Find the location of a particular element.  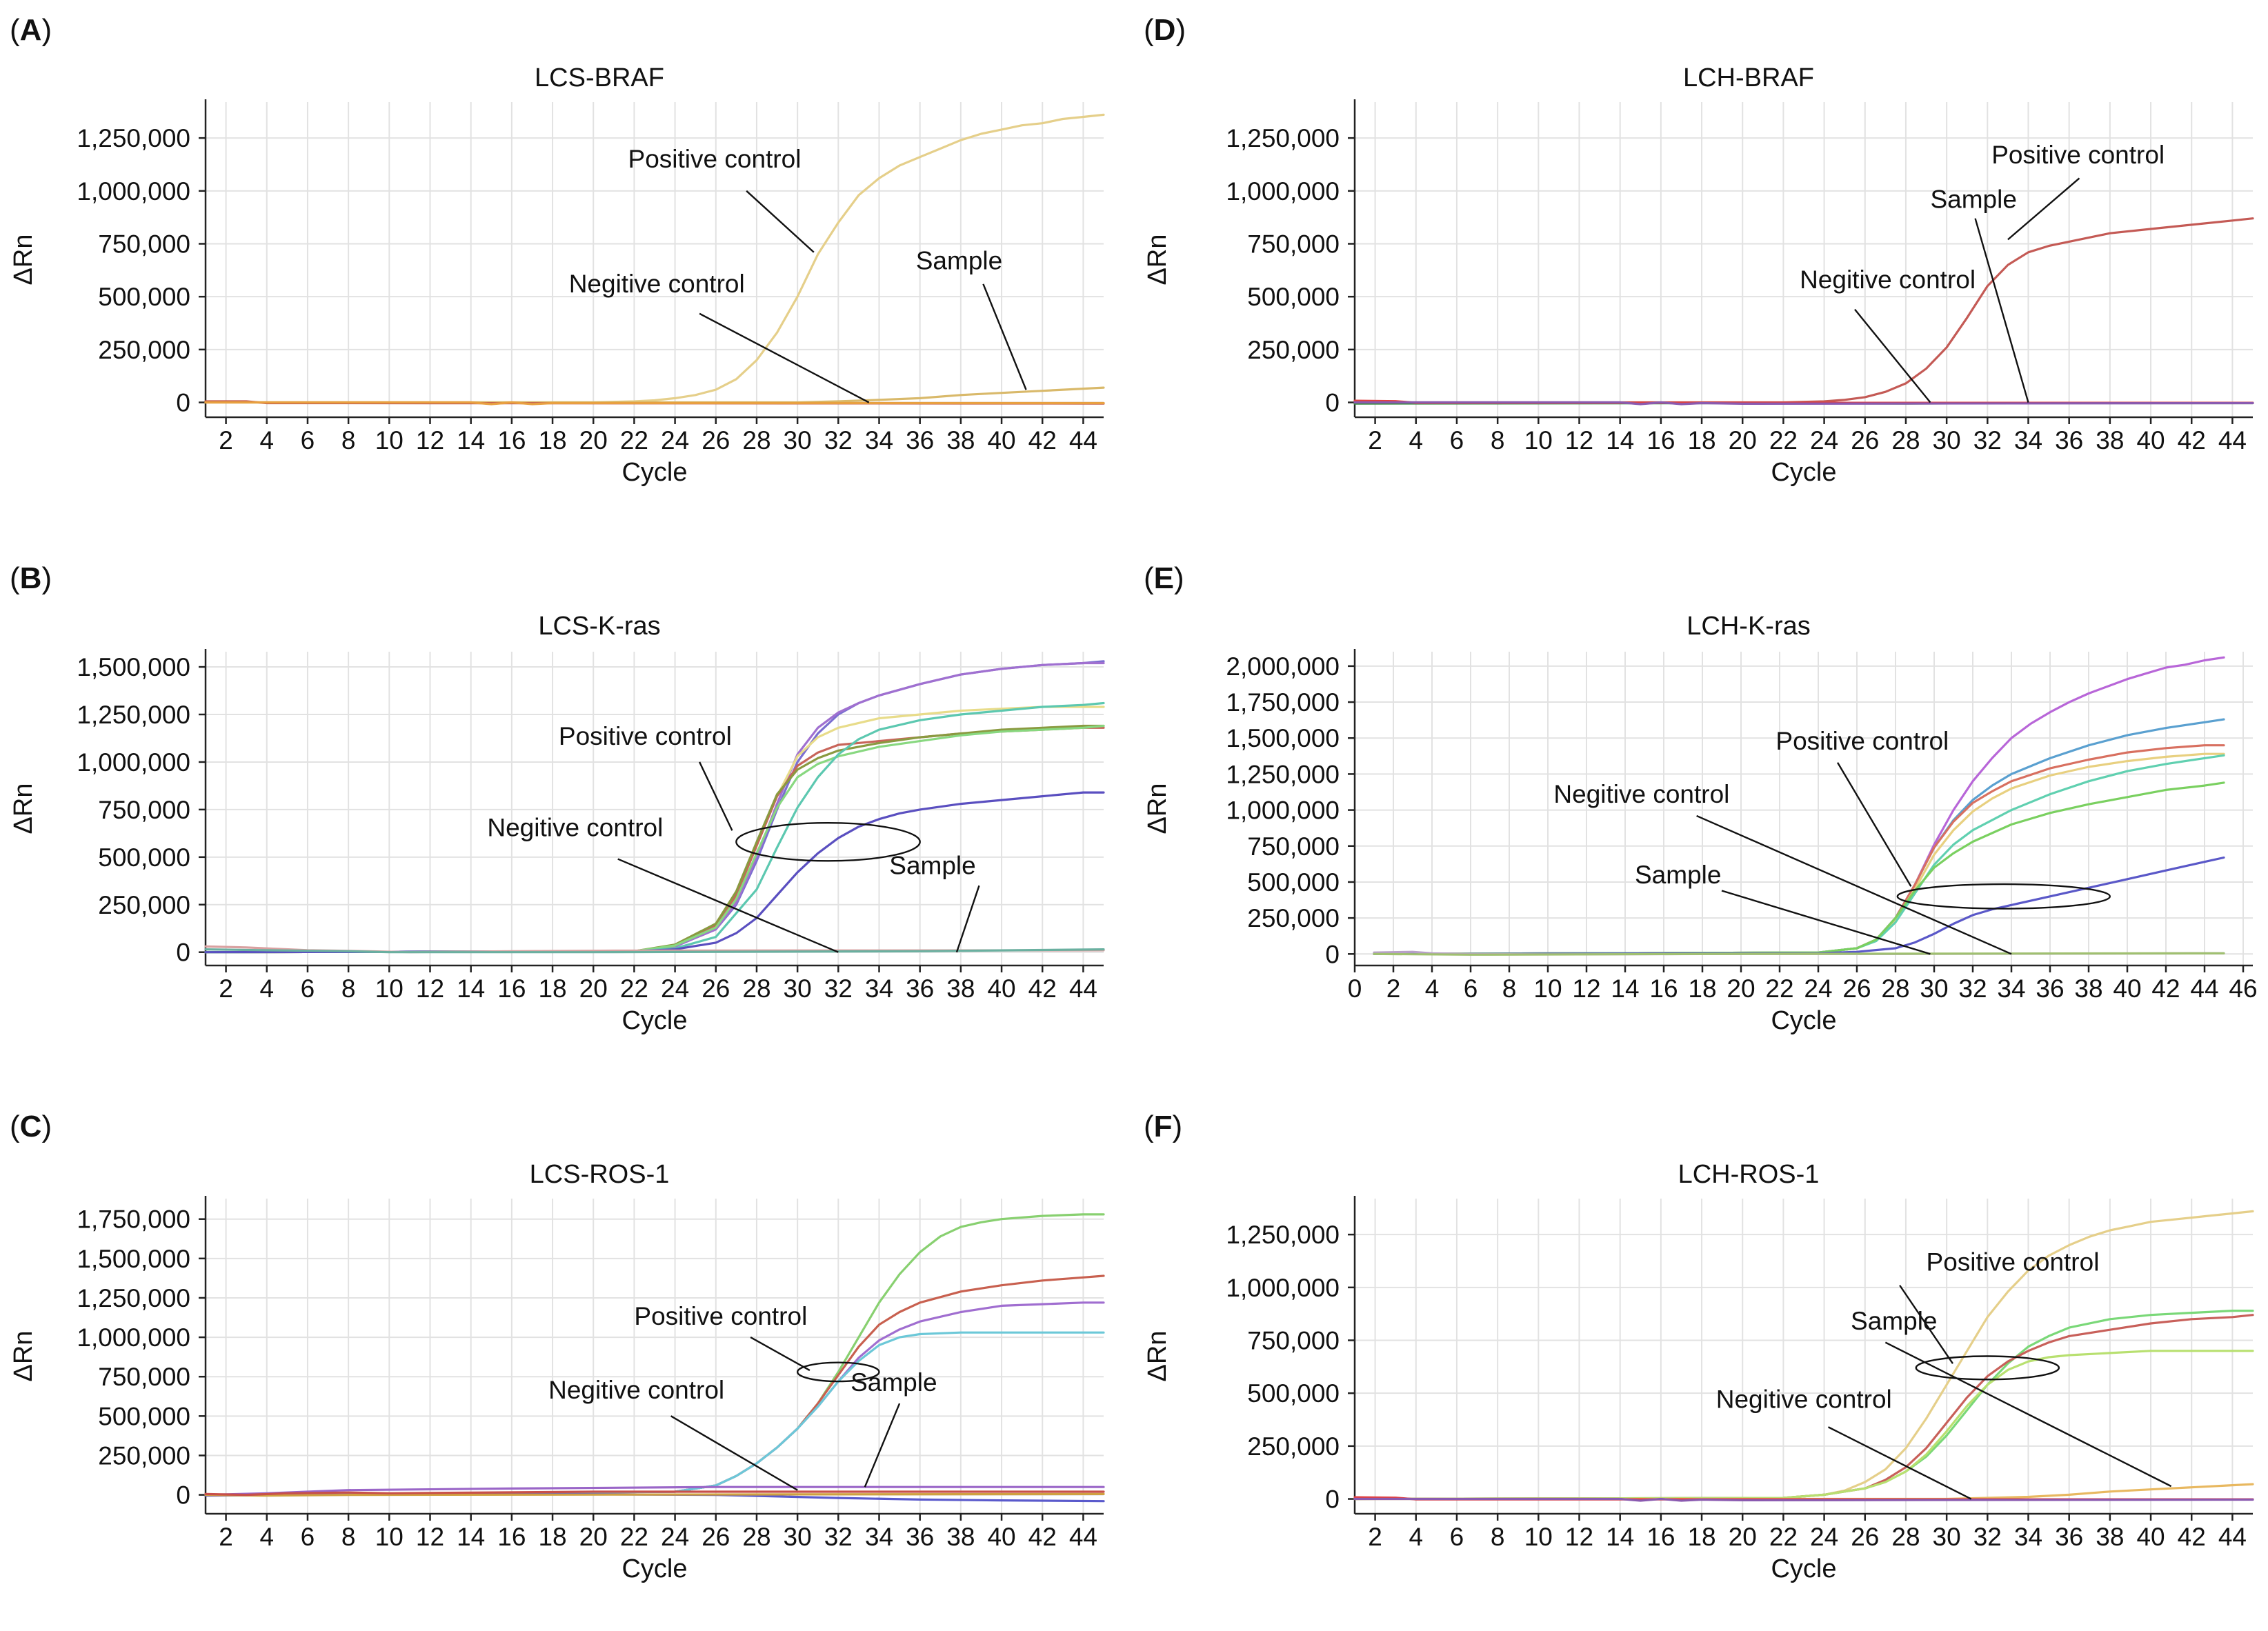

y-tick-label: 1,750,000 is located at coordinates (133, 1219).